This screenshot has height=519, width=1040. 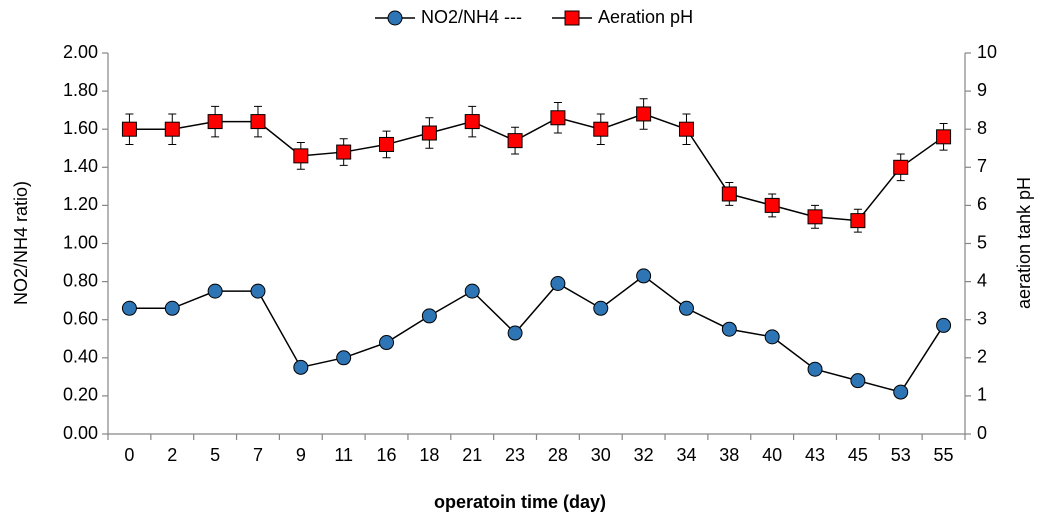 What do you see at coordinates (982, 280) in the screenshot?
I see `y2-tick-label: 4` at bounding box center [982, 280].